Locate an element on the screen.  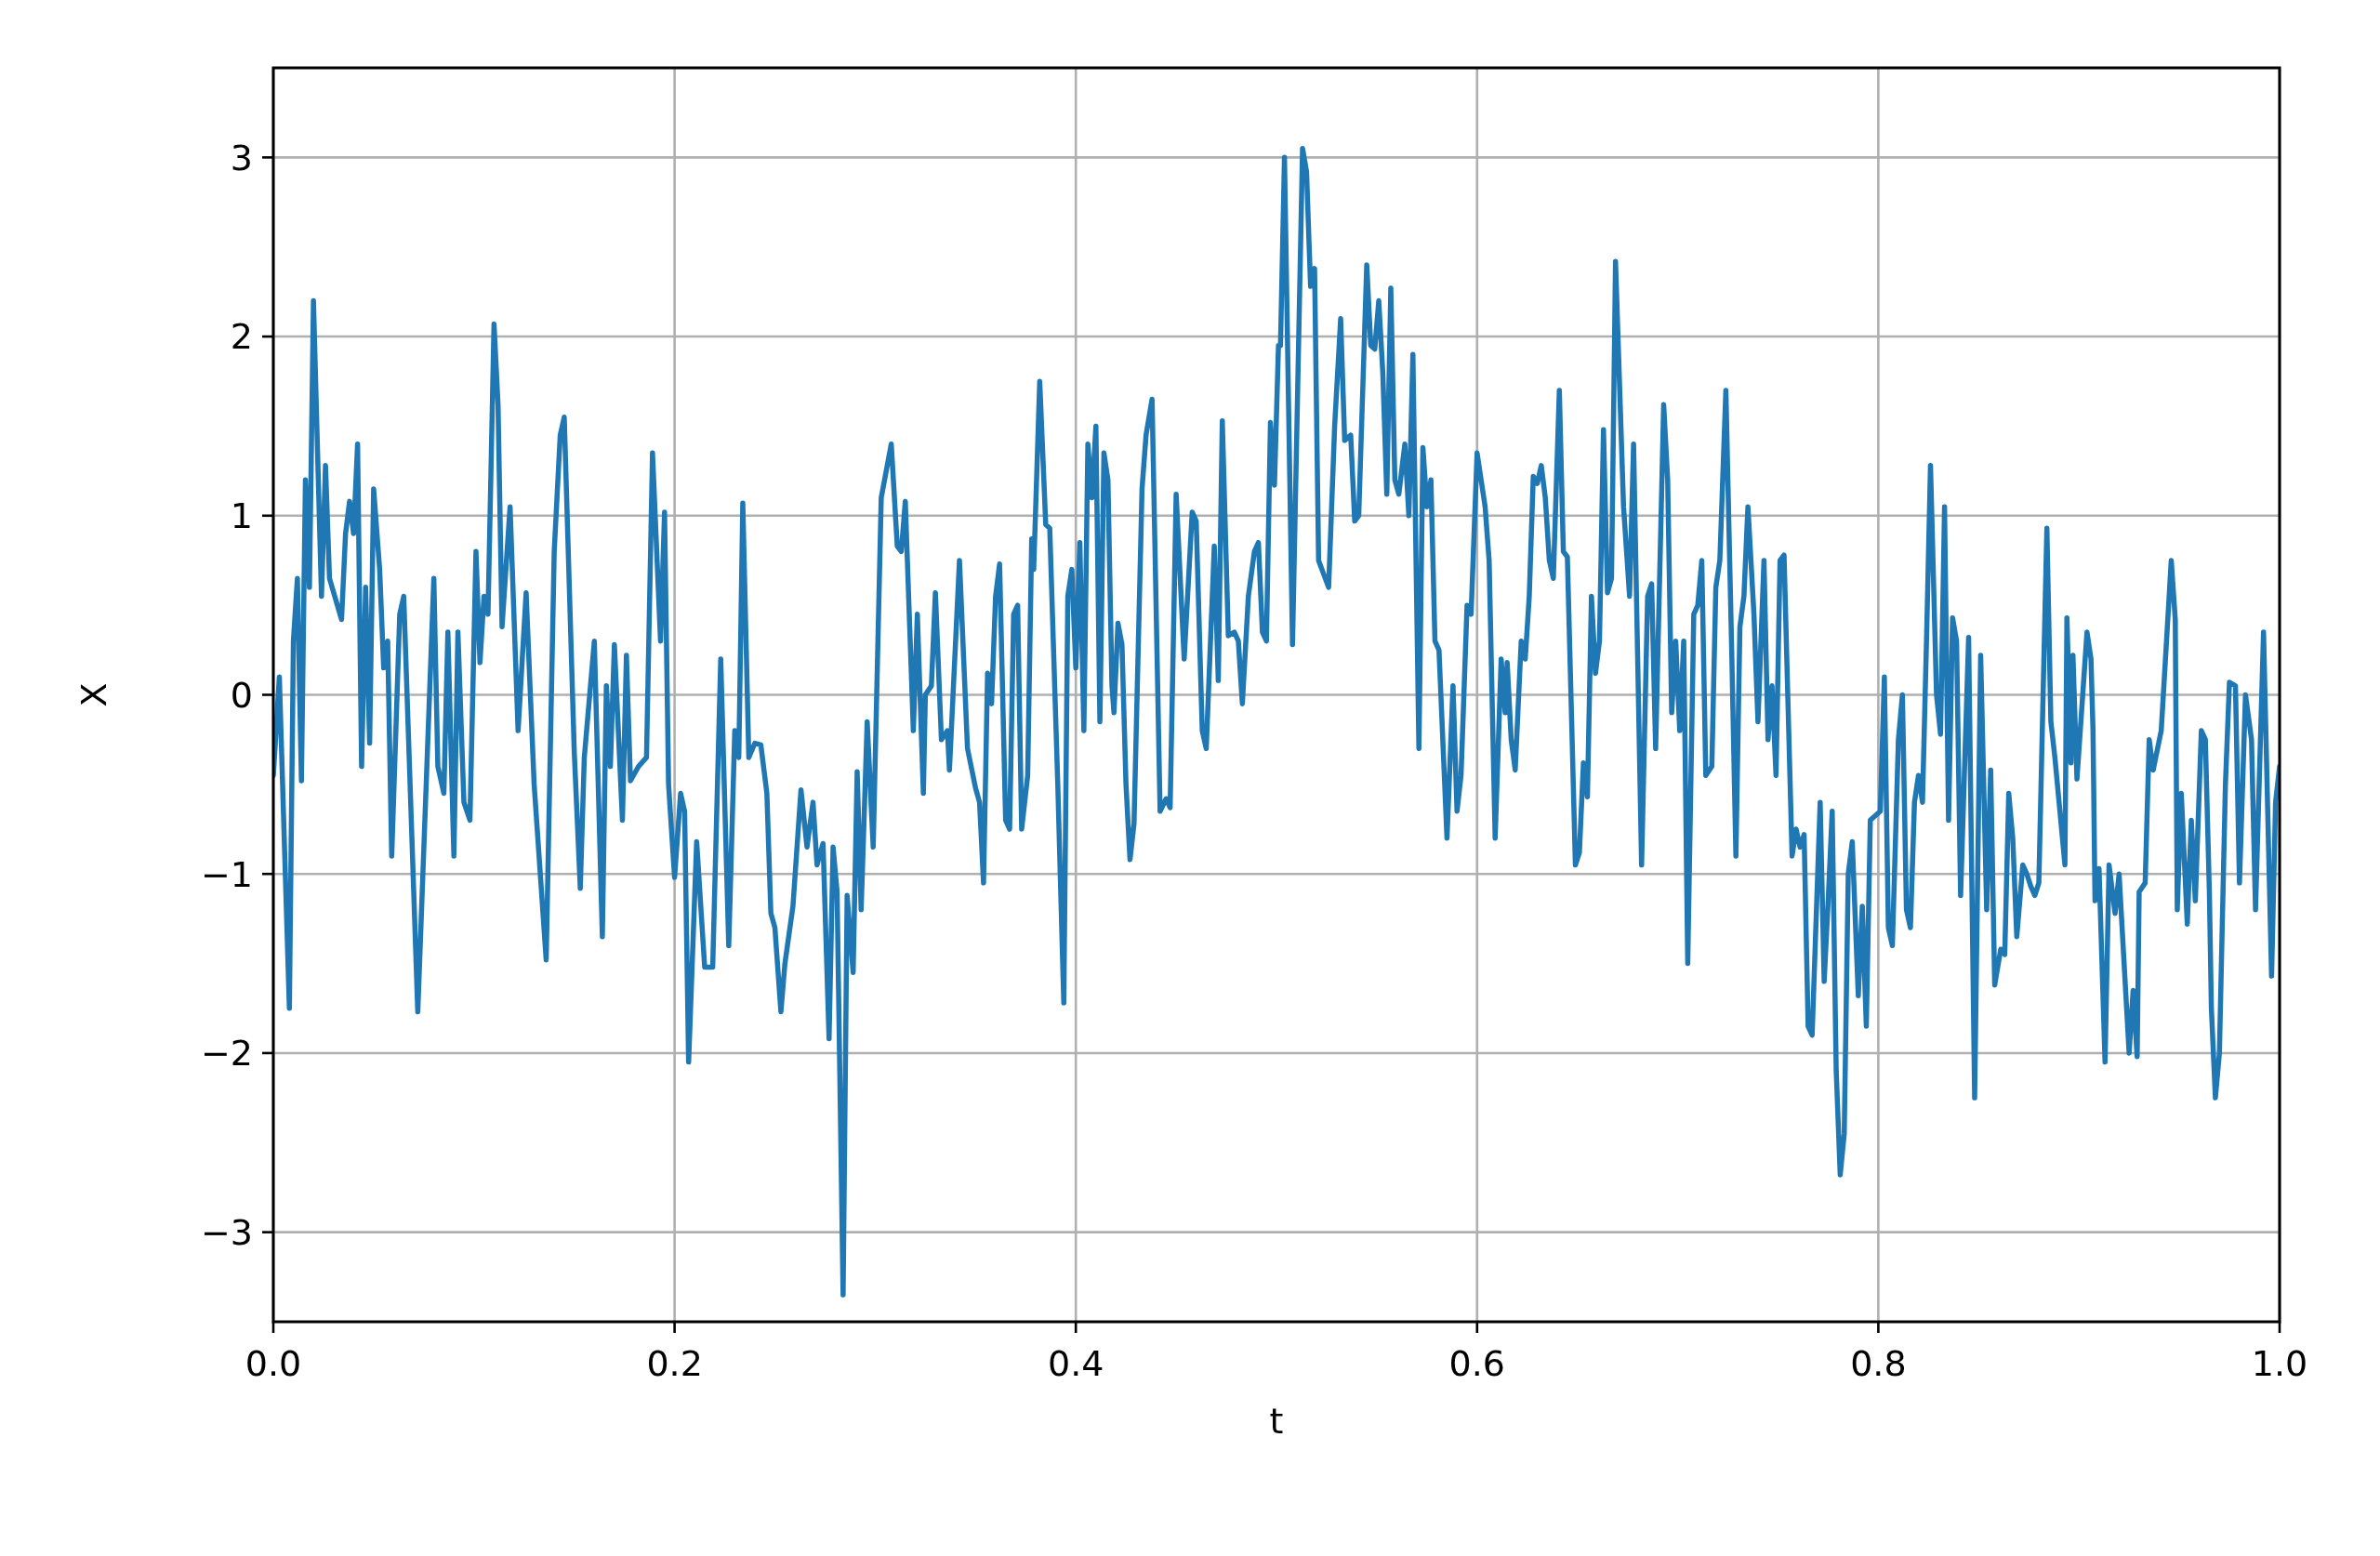
y-tick-label: −1 is located at coordinates (226, 874).